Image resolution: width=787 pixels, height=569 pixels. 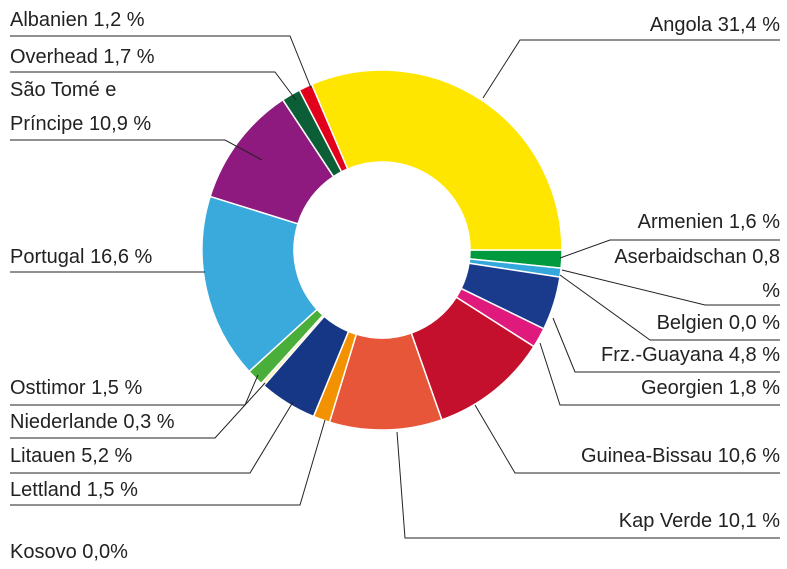 What do you see at coordinates (64, 422) in the screenshot?
I see `category-name: Niederlande` at bounding box center [64, 422].